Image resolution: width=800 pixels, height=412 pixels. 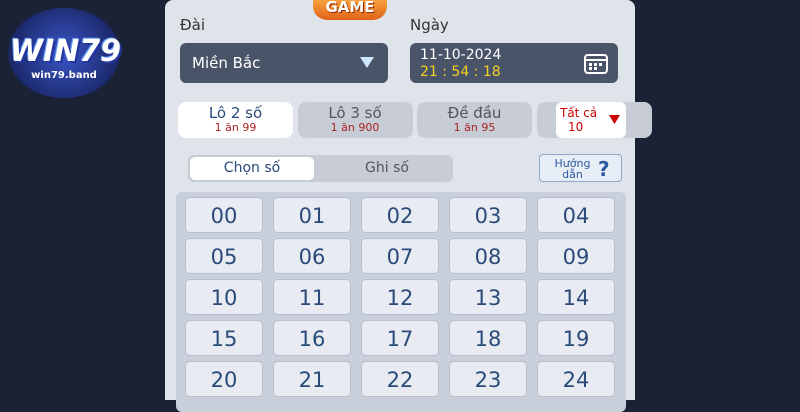 What do you see at coordinates (576, 379) in the screenshot?
I see `number-cell: 24` at bounding box center [576, 379].